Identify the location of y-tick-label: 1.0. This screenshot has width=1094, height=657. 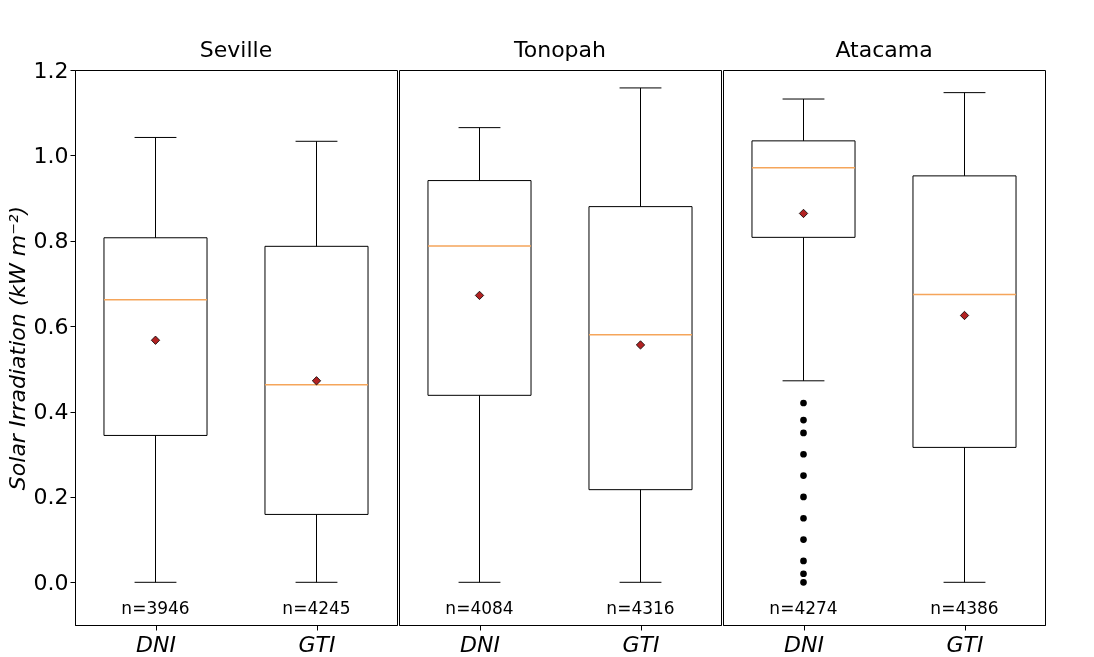
(51, 155).